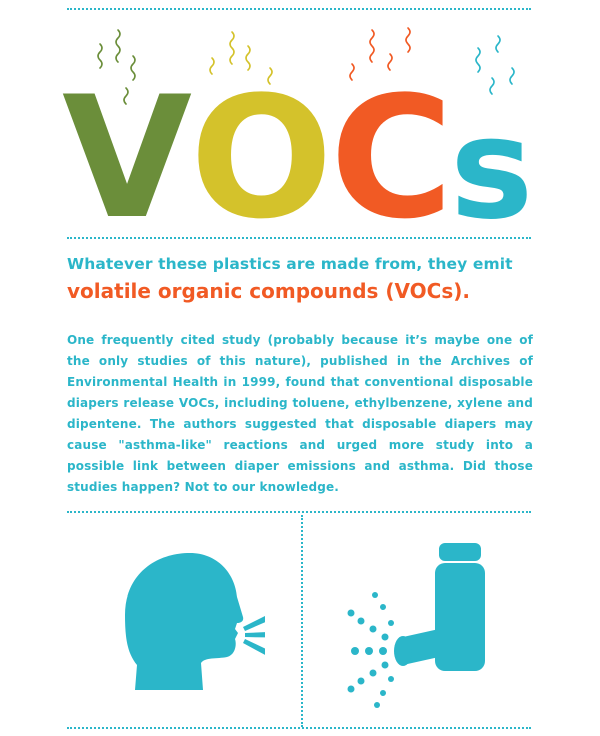 The width and height of the screenshot is (600, 736). What do you see at coordinates (416, 625) in the screenshot?
I see `inhaler-icon` at bounding box center [416, 625].